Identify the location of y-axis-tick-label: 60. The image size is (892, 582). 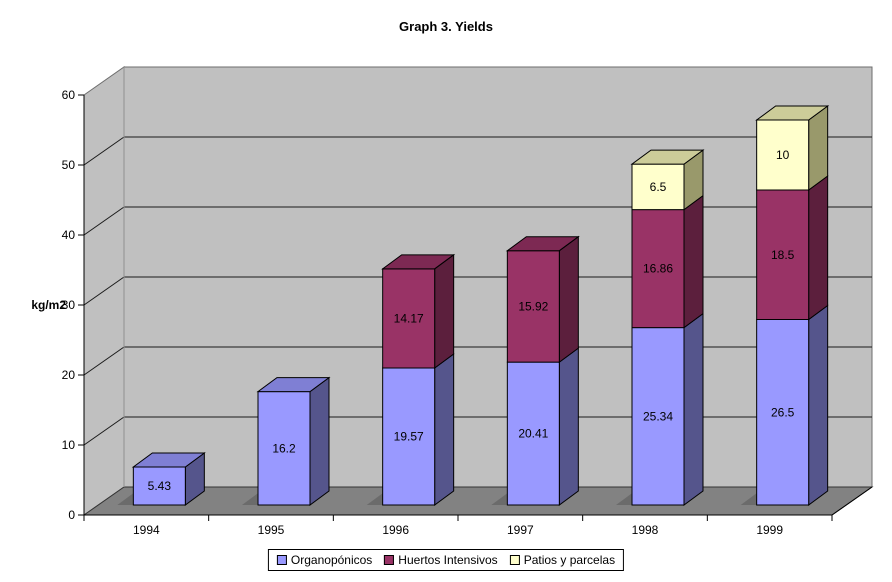
(69, 95).